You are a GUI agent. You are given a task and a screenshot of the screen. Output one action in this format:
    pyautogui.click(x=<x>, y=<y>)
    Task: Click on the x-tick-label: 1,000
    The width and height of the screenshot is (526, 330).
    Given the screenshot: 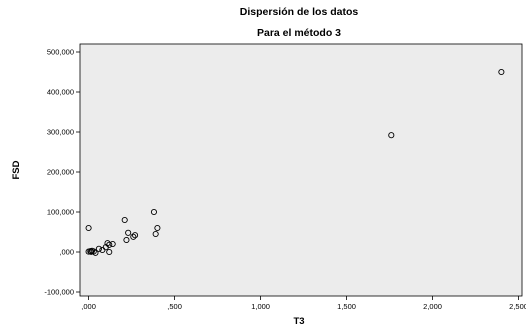 What is the action you would take?
    pyautogui.click(x=260, y=306)
    